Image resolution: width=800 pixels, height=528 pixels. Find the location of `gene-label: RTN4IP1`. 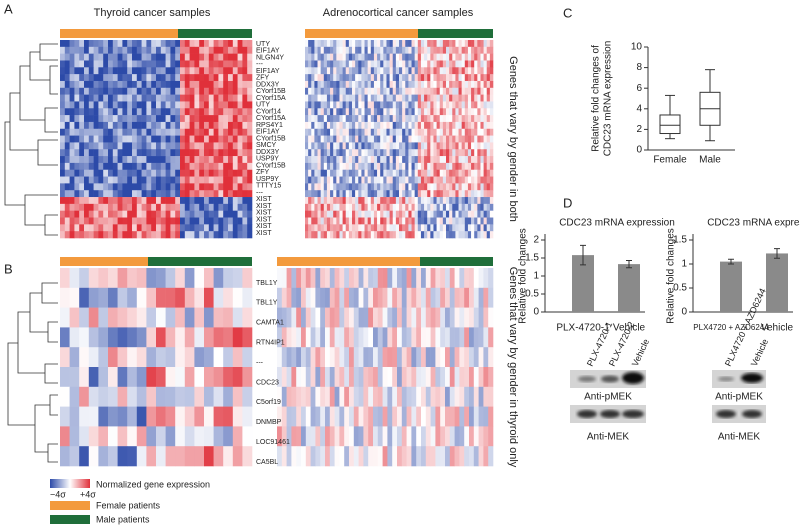

gene-label: RTN4IP1 is located at coordinates (270, 343).